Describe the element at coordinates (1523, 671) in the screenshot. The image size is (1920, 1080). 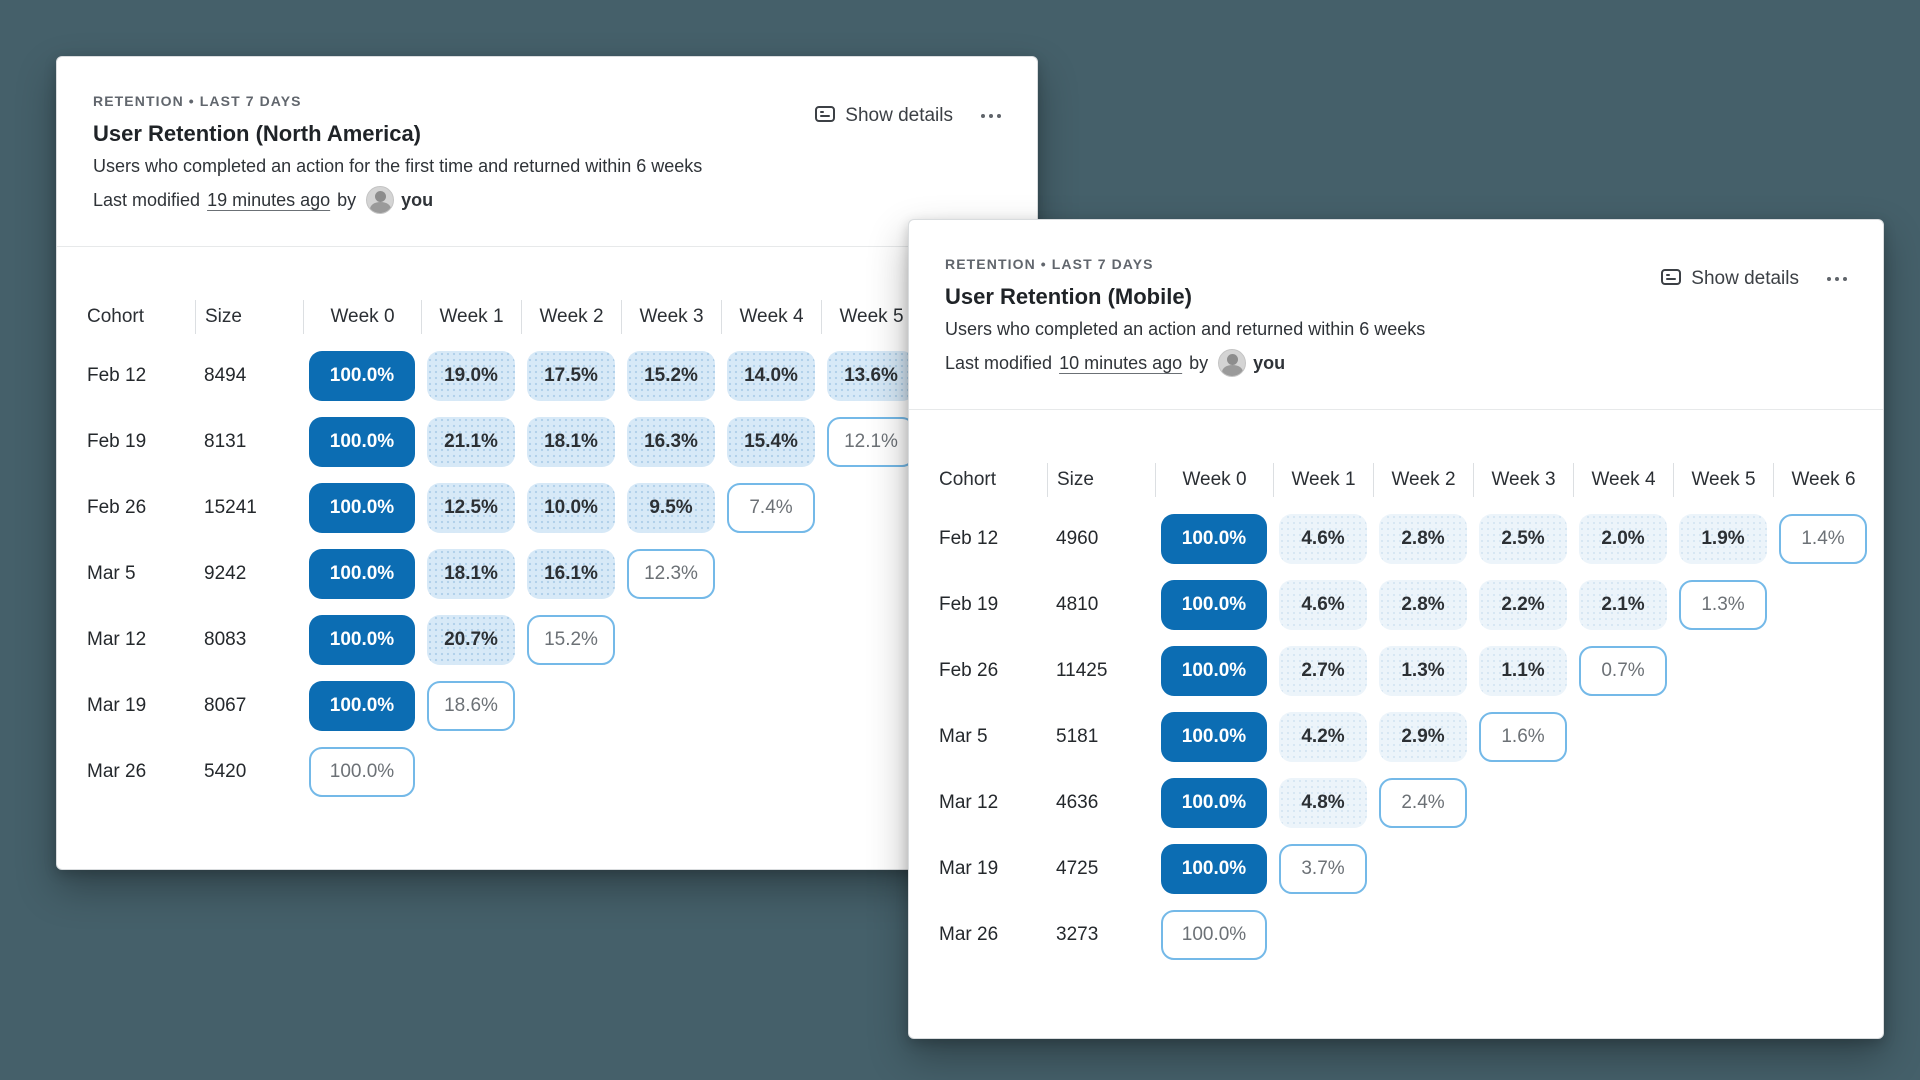
I see `retention-cell: 1.1%` at that location.